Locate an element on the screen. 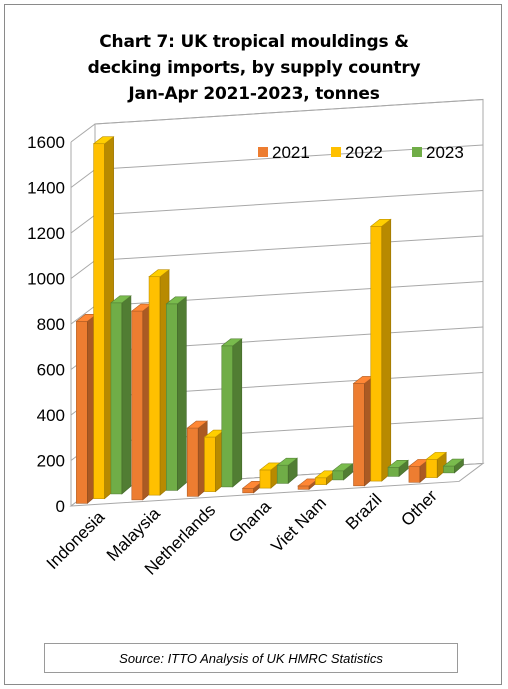 This screenshot has height=689, width=508. bar-top-2023-indonesia is located at coordinates (121, 299).